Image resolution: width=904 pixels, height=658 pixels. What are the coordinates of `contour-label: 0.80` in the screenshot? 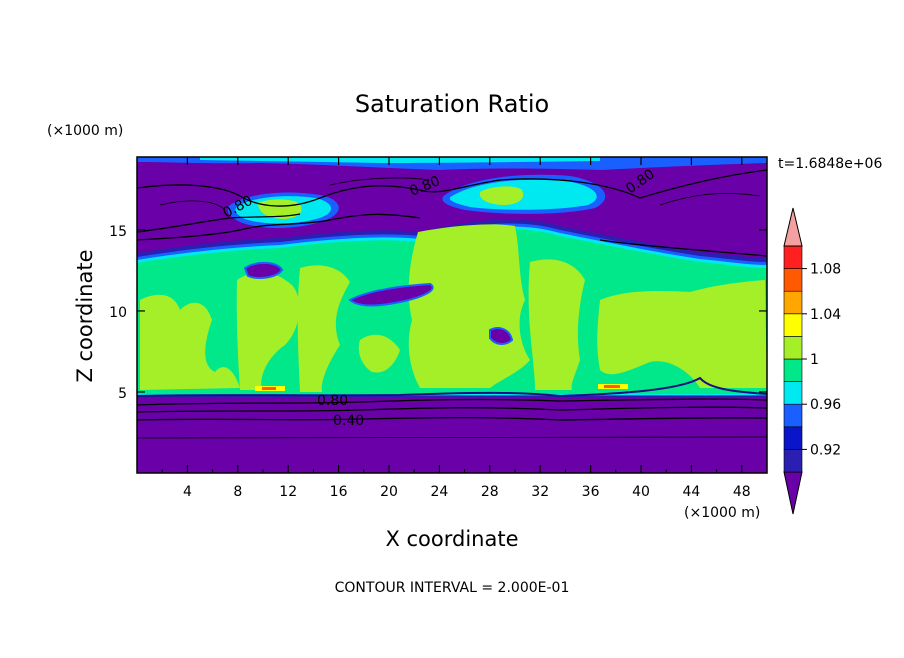 It's located at (332, 401).